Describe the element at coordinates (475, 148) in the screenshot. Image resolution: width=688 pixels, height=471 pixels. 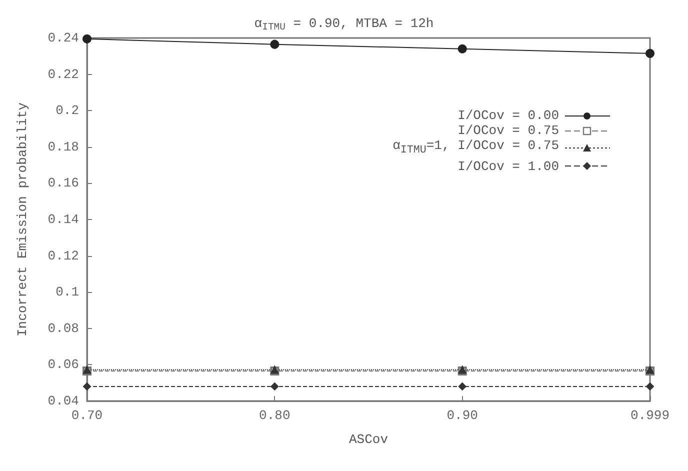
I see `legend-label: α$_{ITMU}$=1, I/OCov = 0.75` at that location.